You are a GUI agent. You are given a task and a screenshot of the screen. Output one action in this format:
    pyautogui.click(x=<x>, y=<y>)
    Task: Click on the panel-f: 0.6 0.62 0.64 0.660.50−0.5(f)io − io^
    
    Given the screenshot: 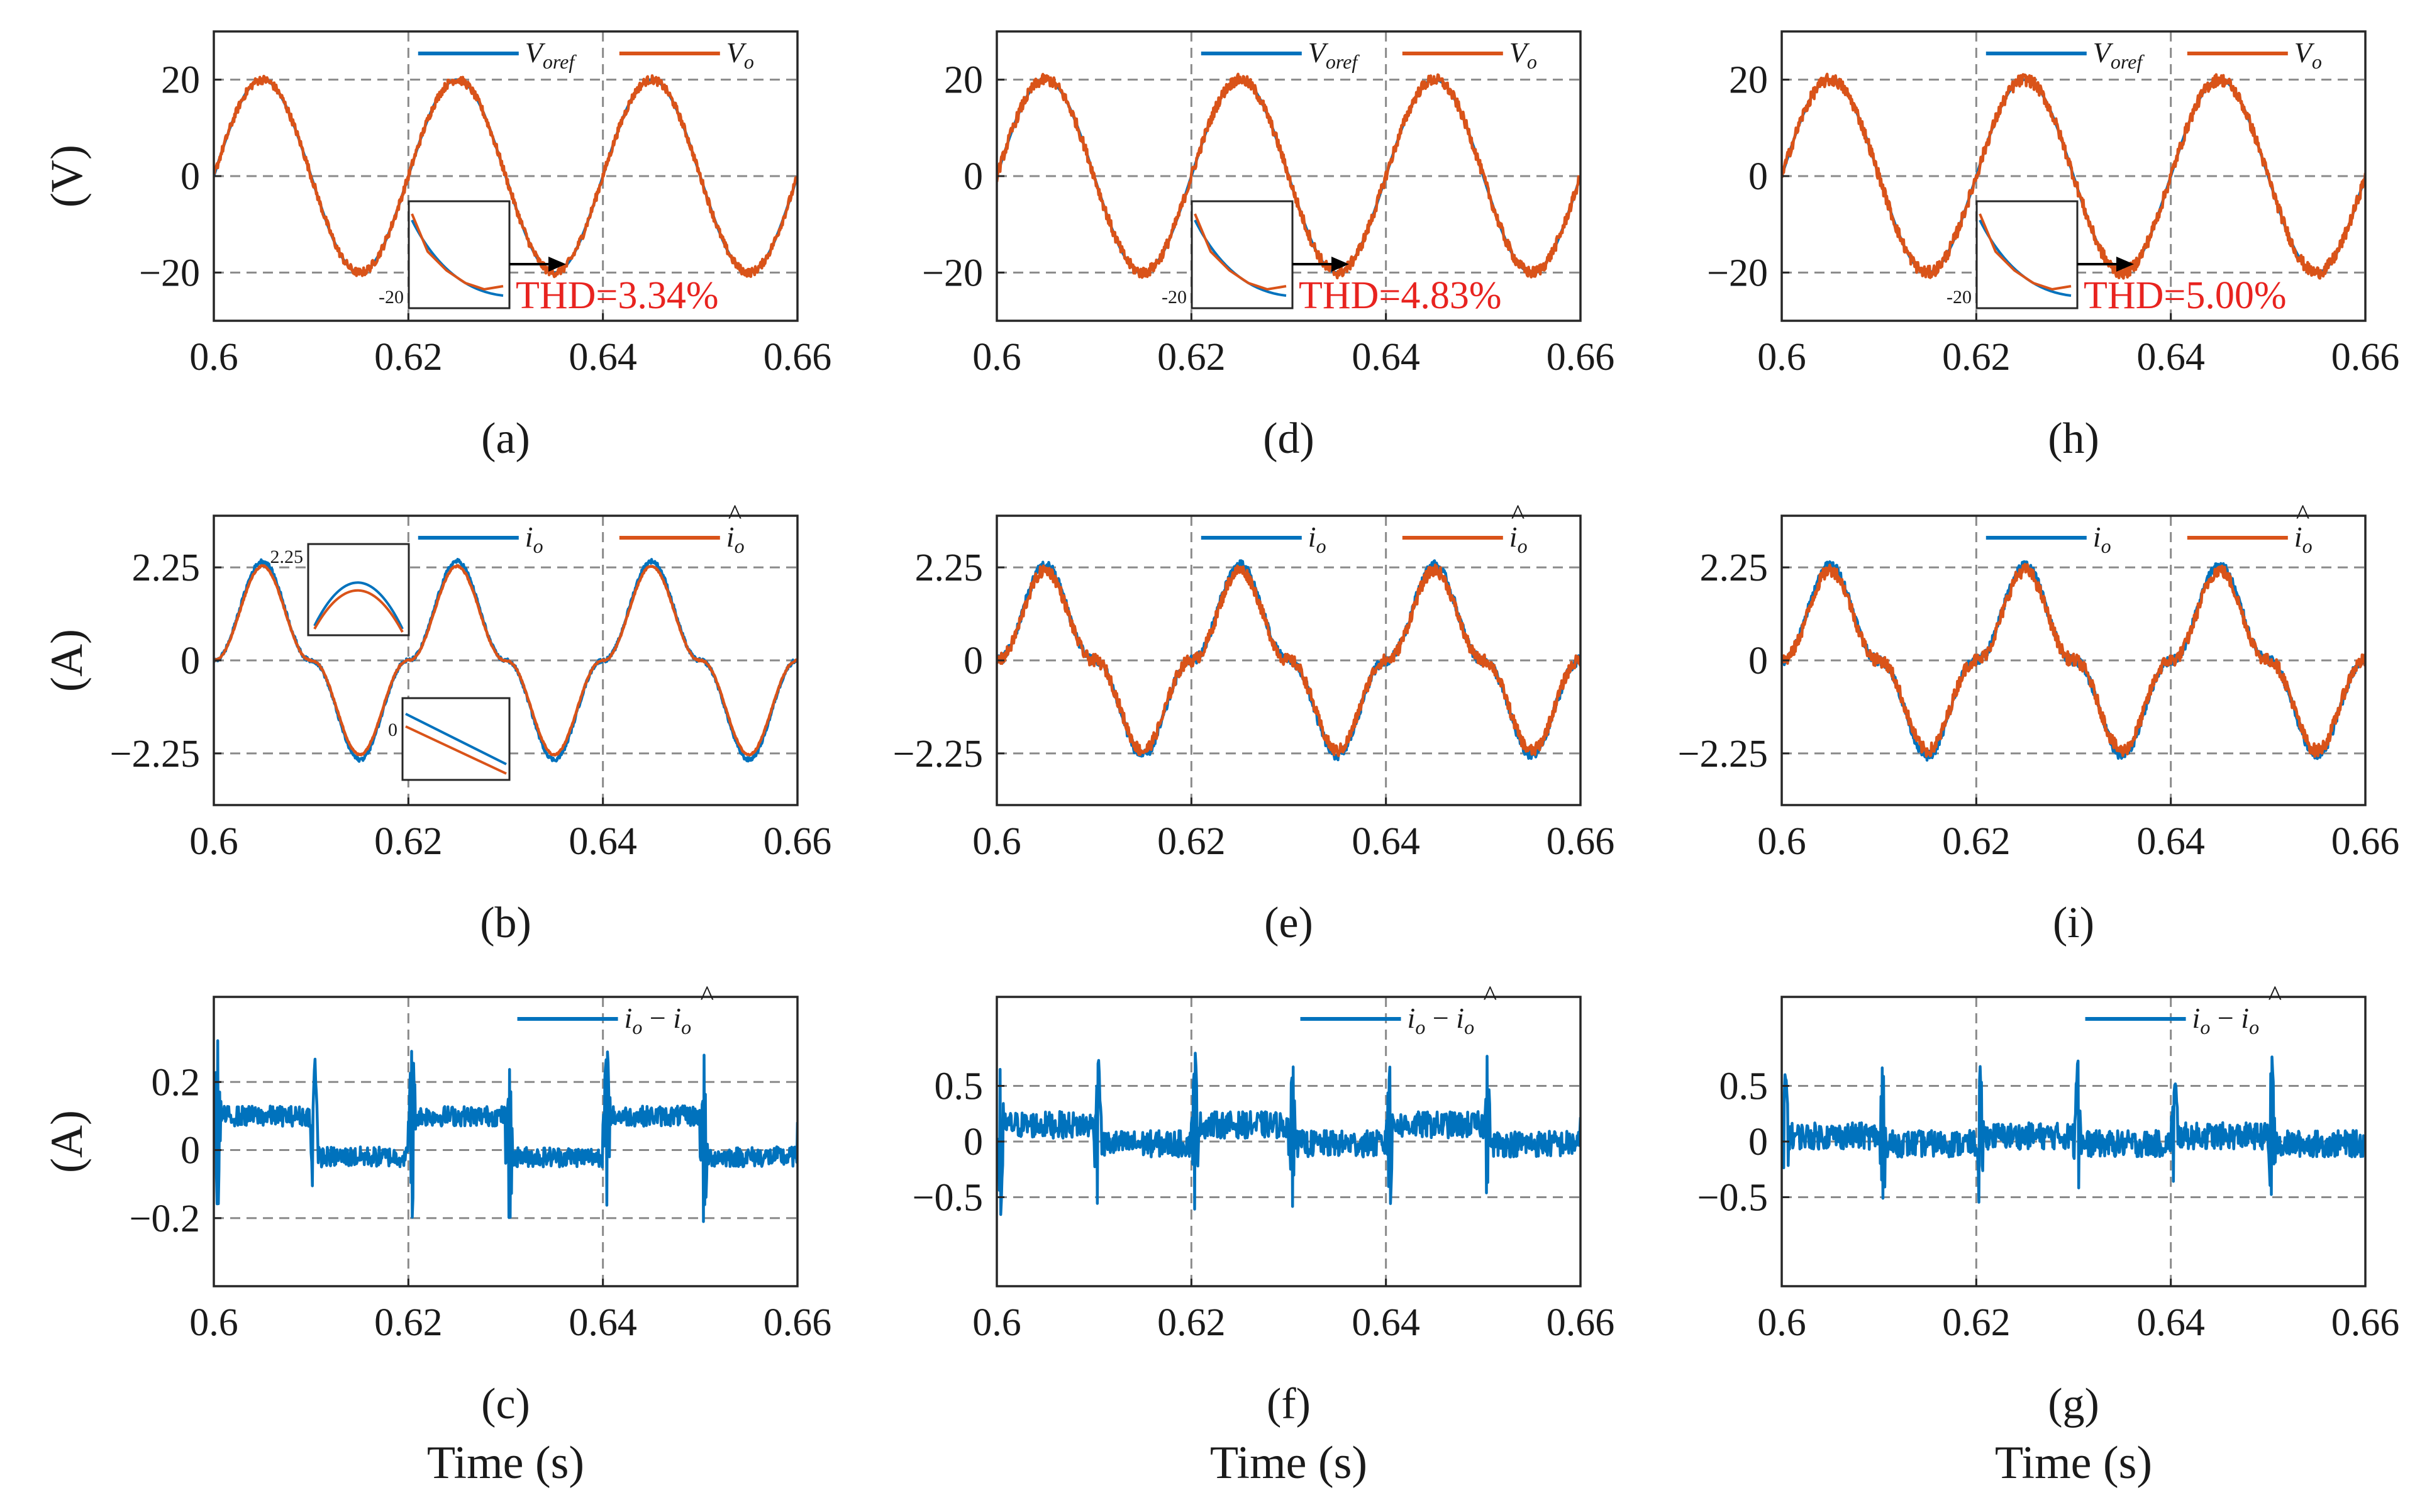 What is the action you would take?
    pyautogui.click(x=1264, y=1203)
    